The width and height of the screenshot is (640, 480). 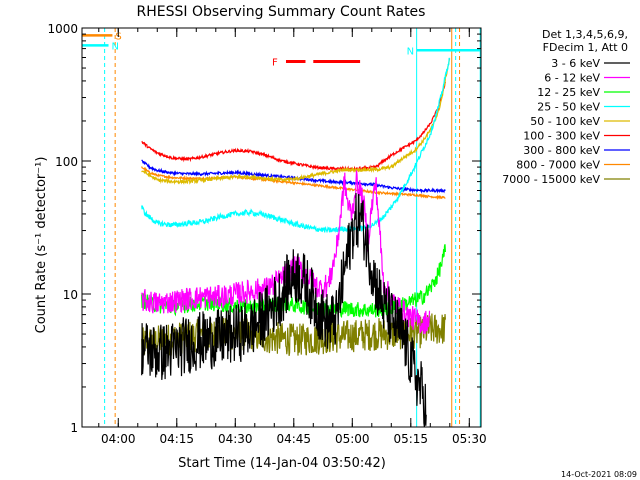 What do you see at coordinates (176, 439) in the screenshot?
I see `x-tick-label-1: 04:15` at bounding box center [176, 439].